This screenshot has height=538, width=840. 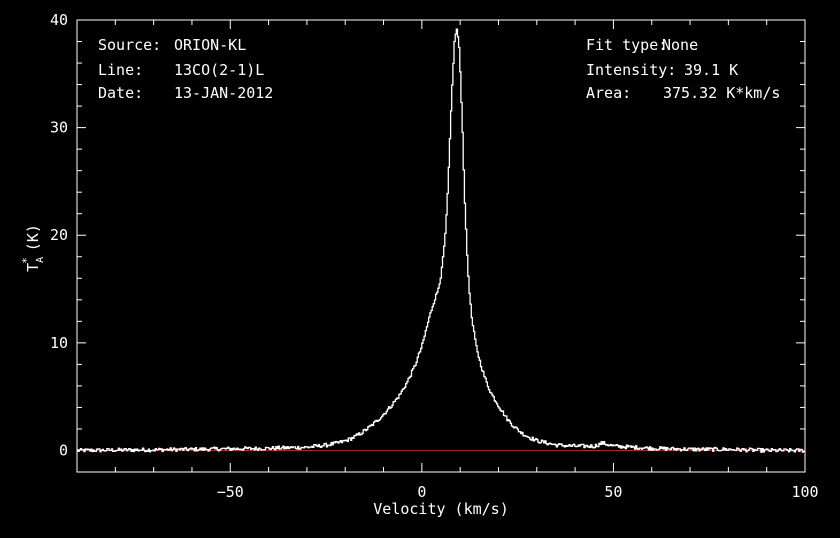 What do you see at coordinates (63, 450) in the screenshot?
I see `y-tick-label: 0` at bounding box center [63, 450].